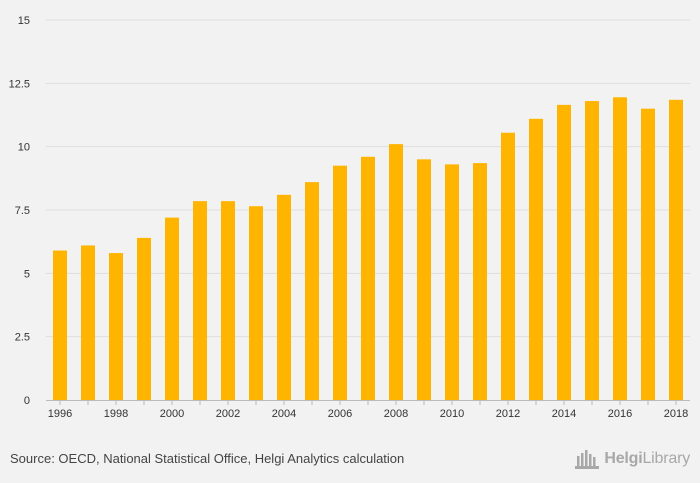 The height and width of the screenshot is (483, 700). Describe the element at coordinates (116, 414) in the screenshot. I see `x-tick-label: 1998` at that location.